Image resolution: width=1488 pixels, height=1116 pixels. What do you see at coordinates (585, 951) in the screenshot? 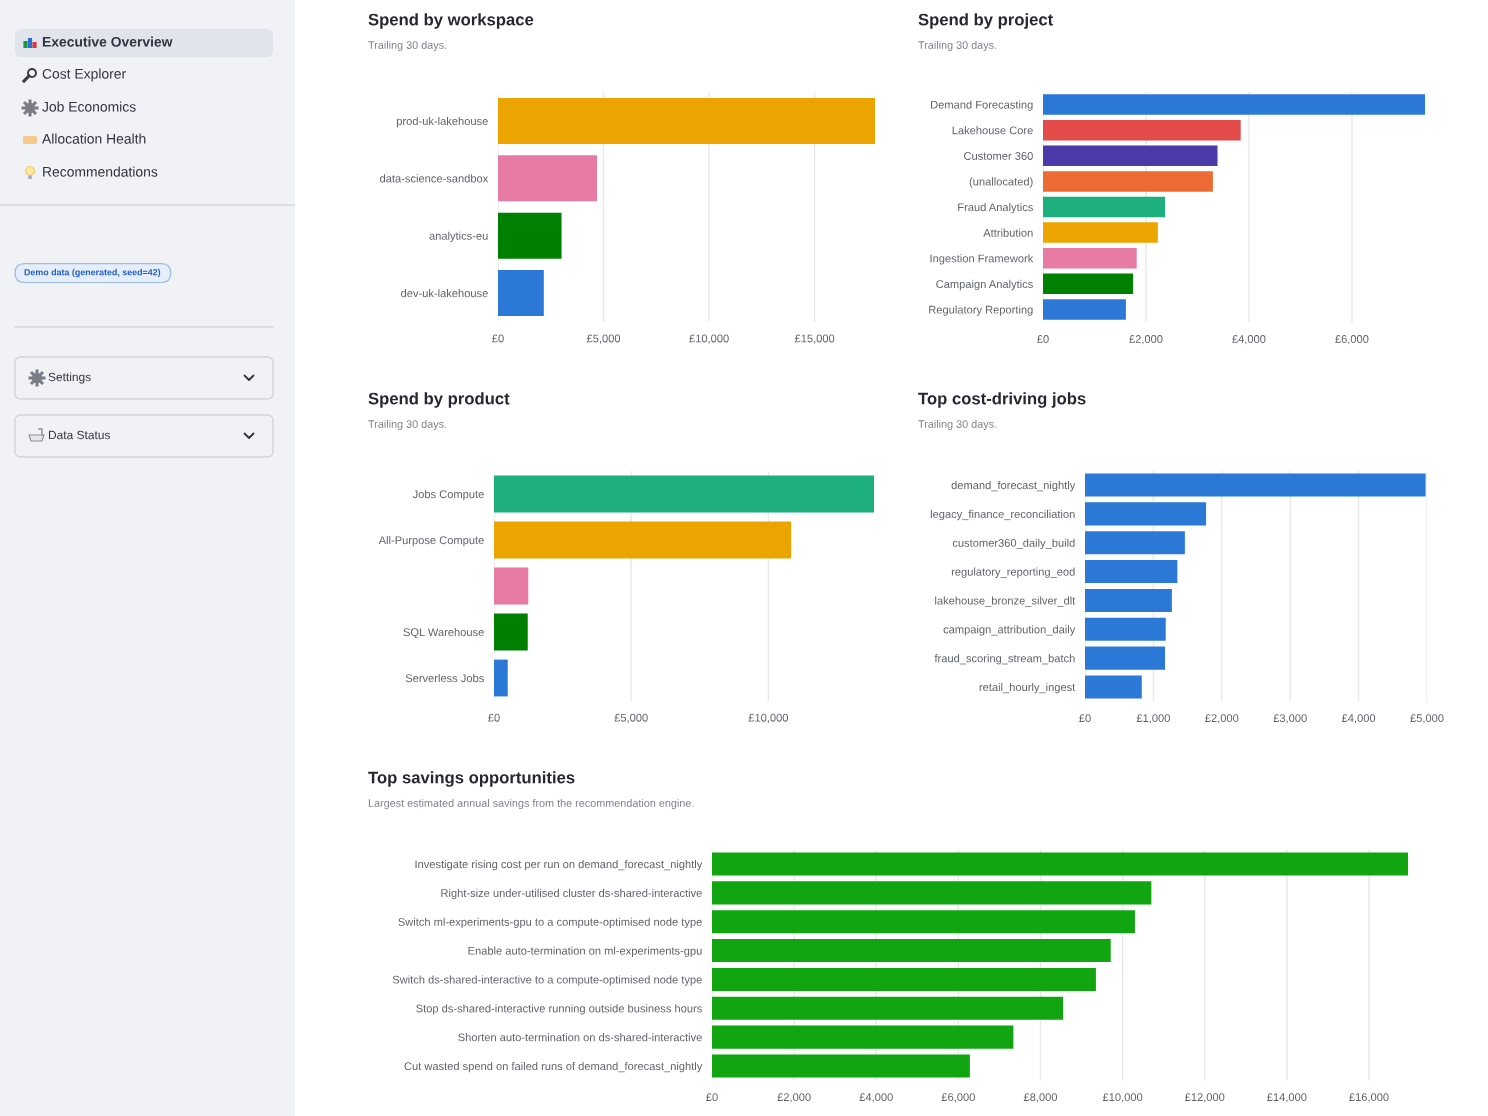
I see `y-tick-label: Enable auto-termination on ml-experiments-gpu` at bounding box center [585, 951].